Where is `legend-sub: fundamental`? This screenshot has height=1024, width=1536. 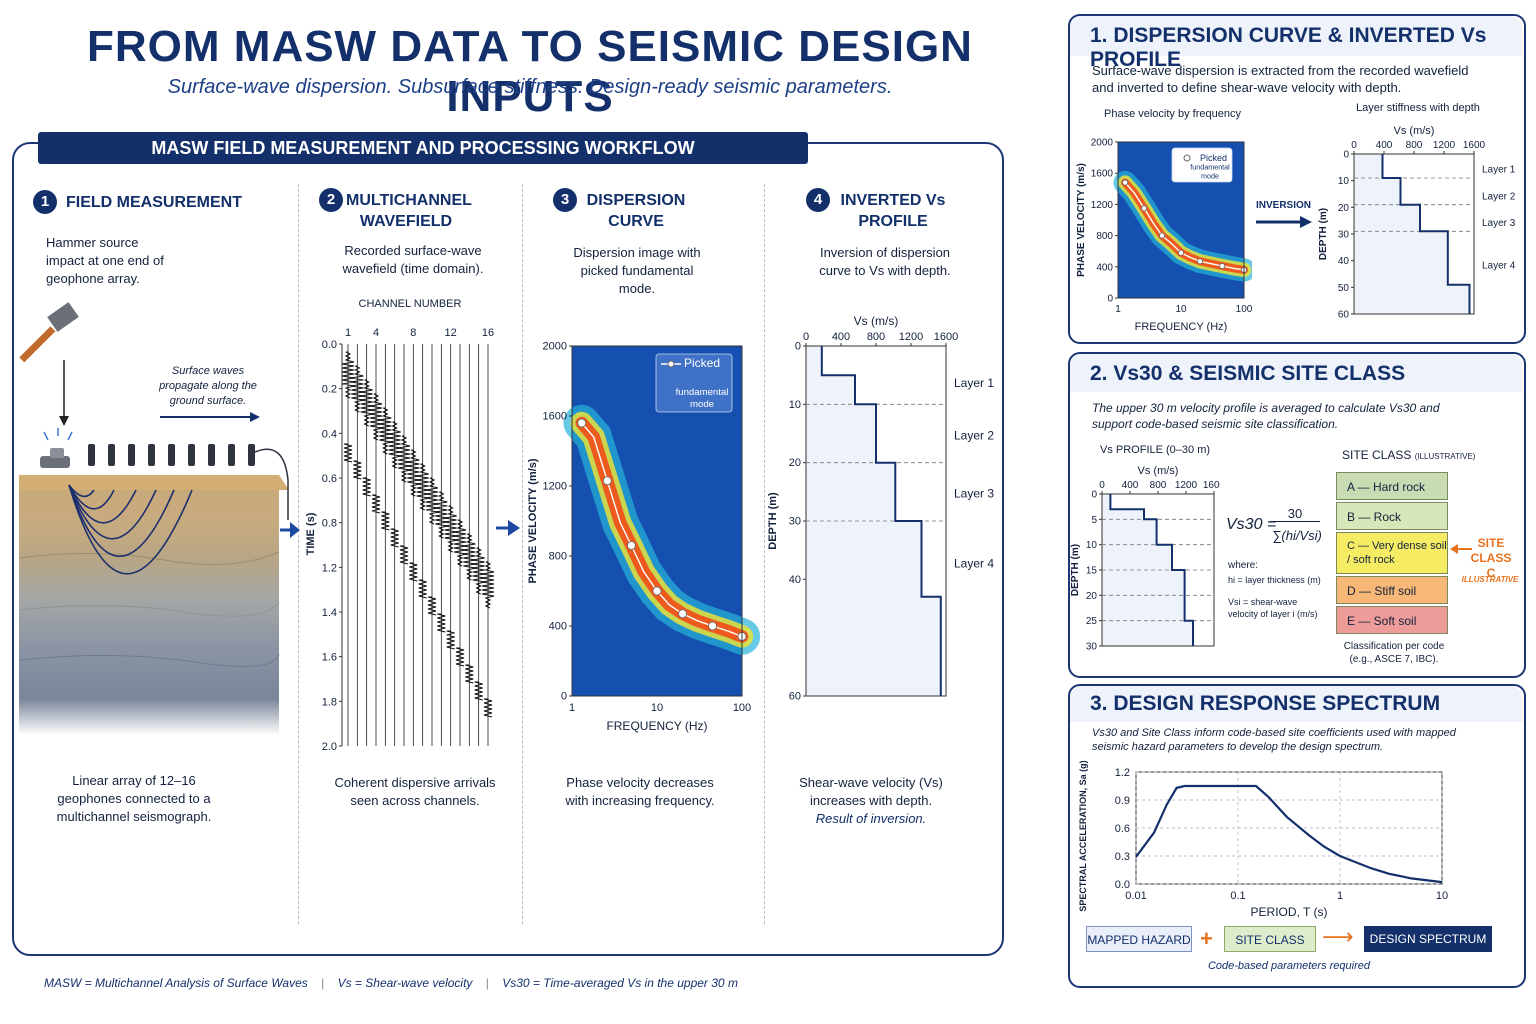 legend-sub: fundamental is located at coordinates (702, 392).